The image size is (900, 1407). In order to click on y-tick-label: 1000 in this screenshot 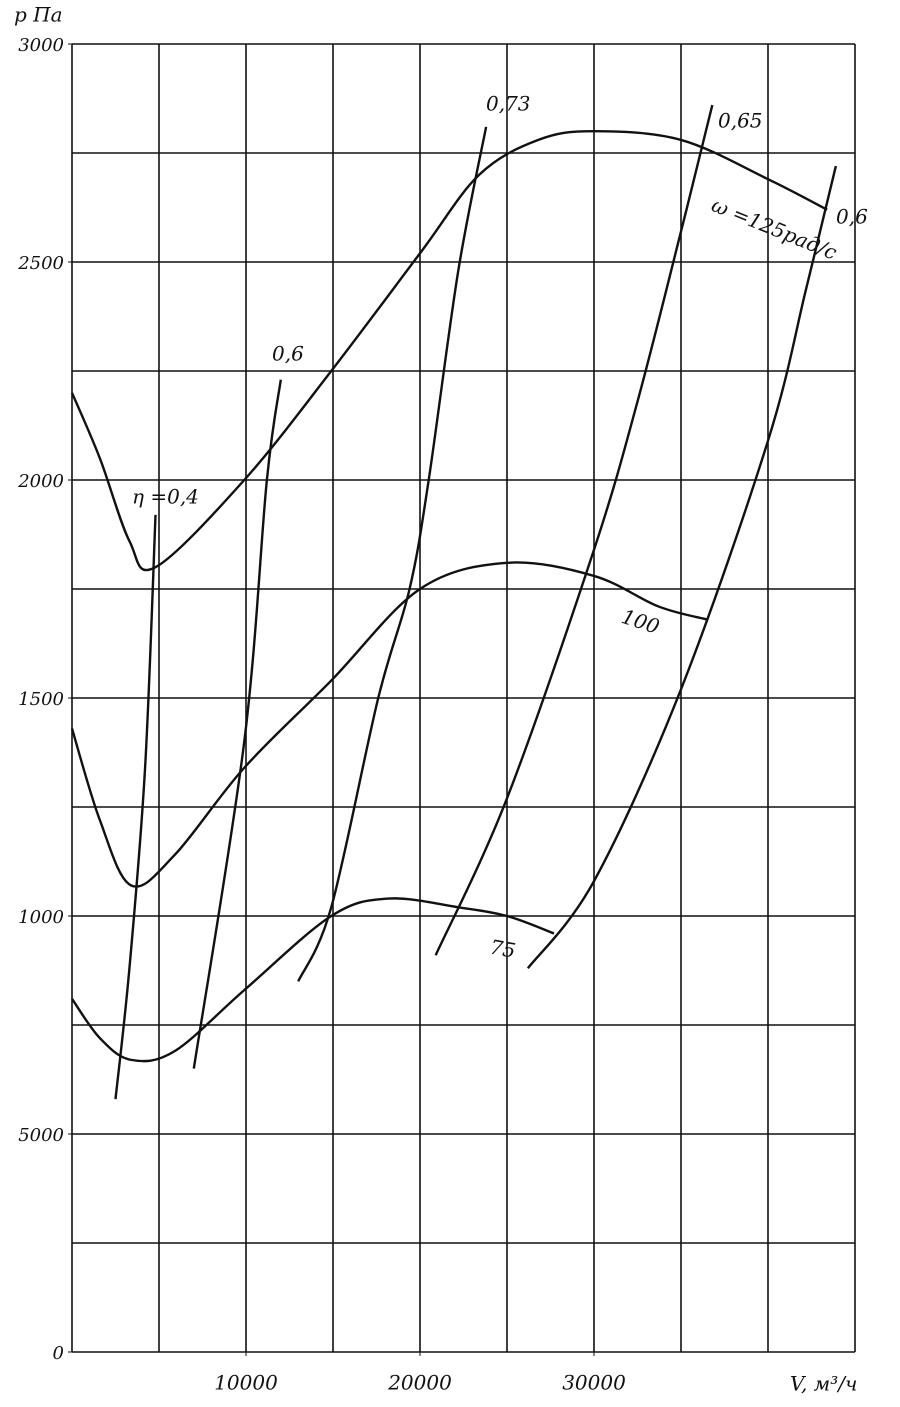, I will do `click(41, 917)`.